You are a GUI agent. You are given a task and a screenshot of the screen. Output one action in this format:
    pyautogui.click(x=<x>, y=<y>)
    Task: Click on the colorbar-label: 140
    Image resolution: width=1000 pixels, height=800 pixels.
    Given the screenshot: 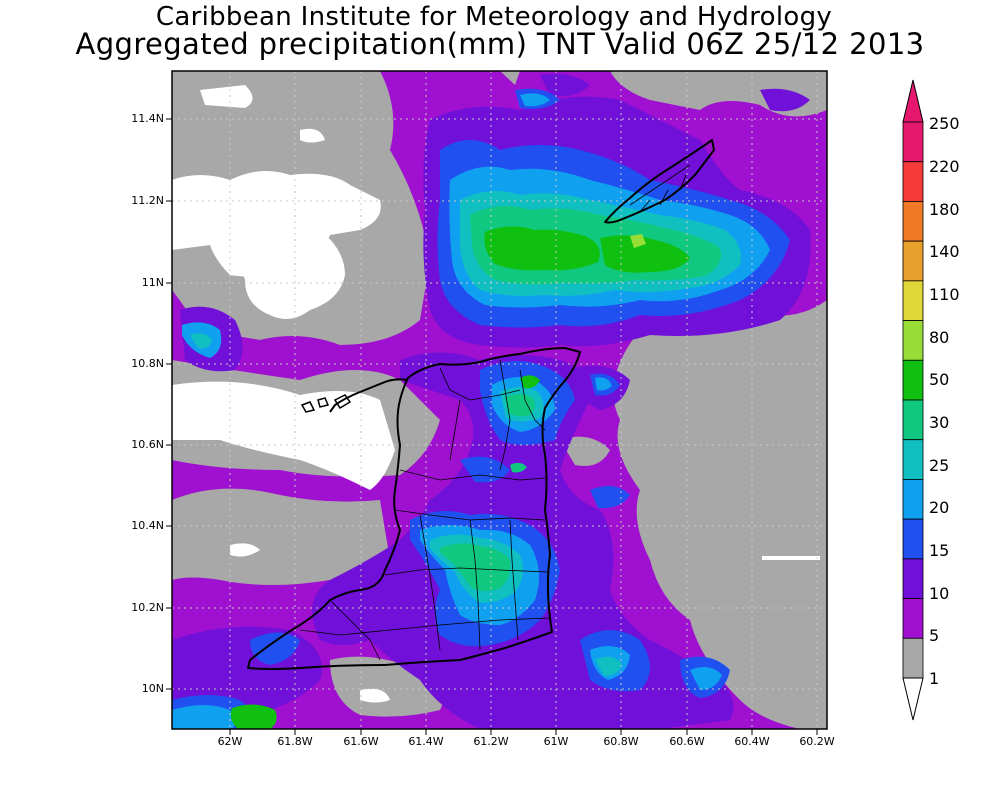 What is the action you would take?
    pyautogui.click(x=944, y=251)
    